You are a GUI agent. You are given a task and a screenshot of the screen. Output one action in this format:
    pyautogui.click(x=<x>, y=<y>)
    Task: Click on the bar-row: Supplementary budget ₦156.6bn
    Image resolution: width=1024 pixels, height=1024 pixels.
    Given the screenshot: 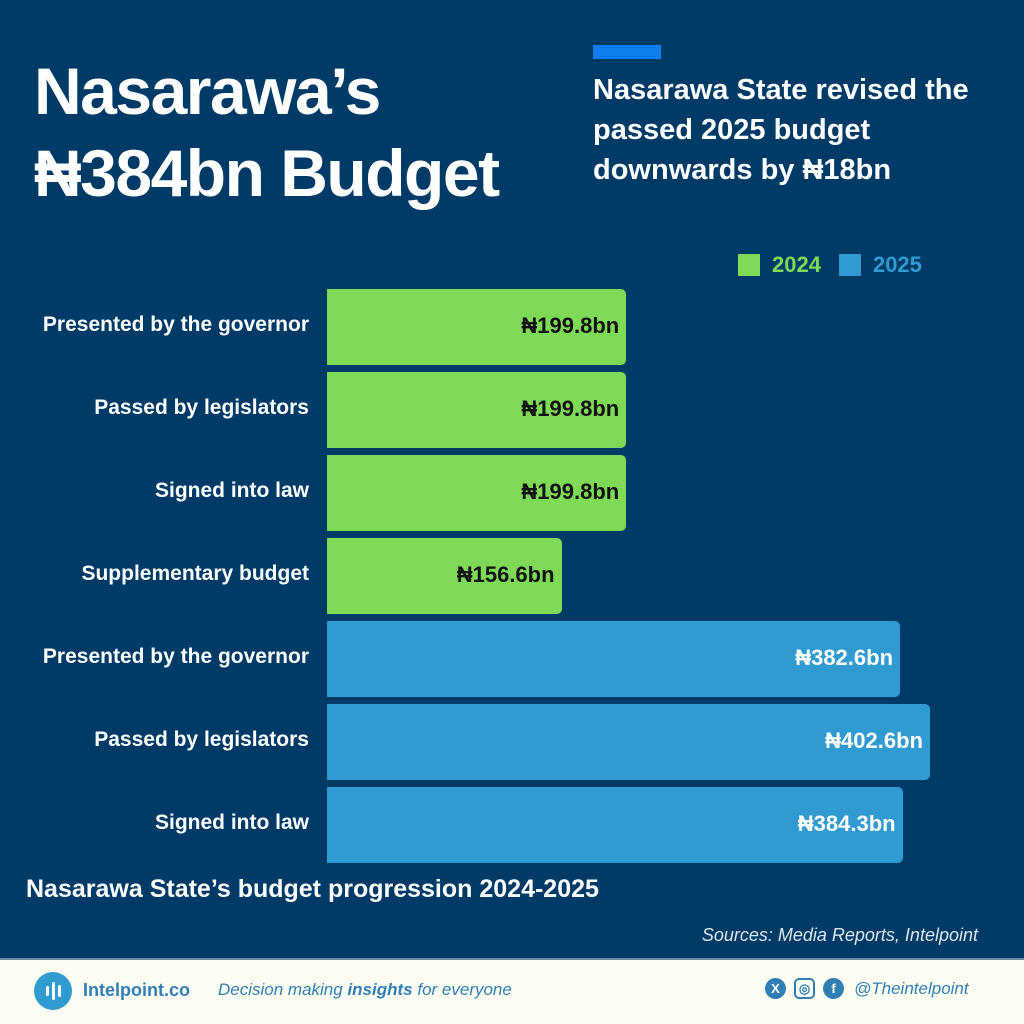 What is the action you would take?
    pyautogui.click(x=512, y=576)
    